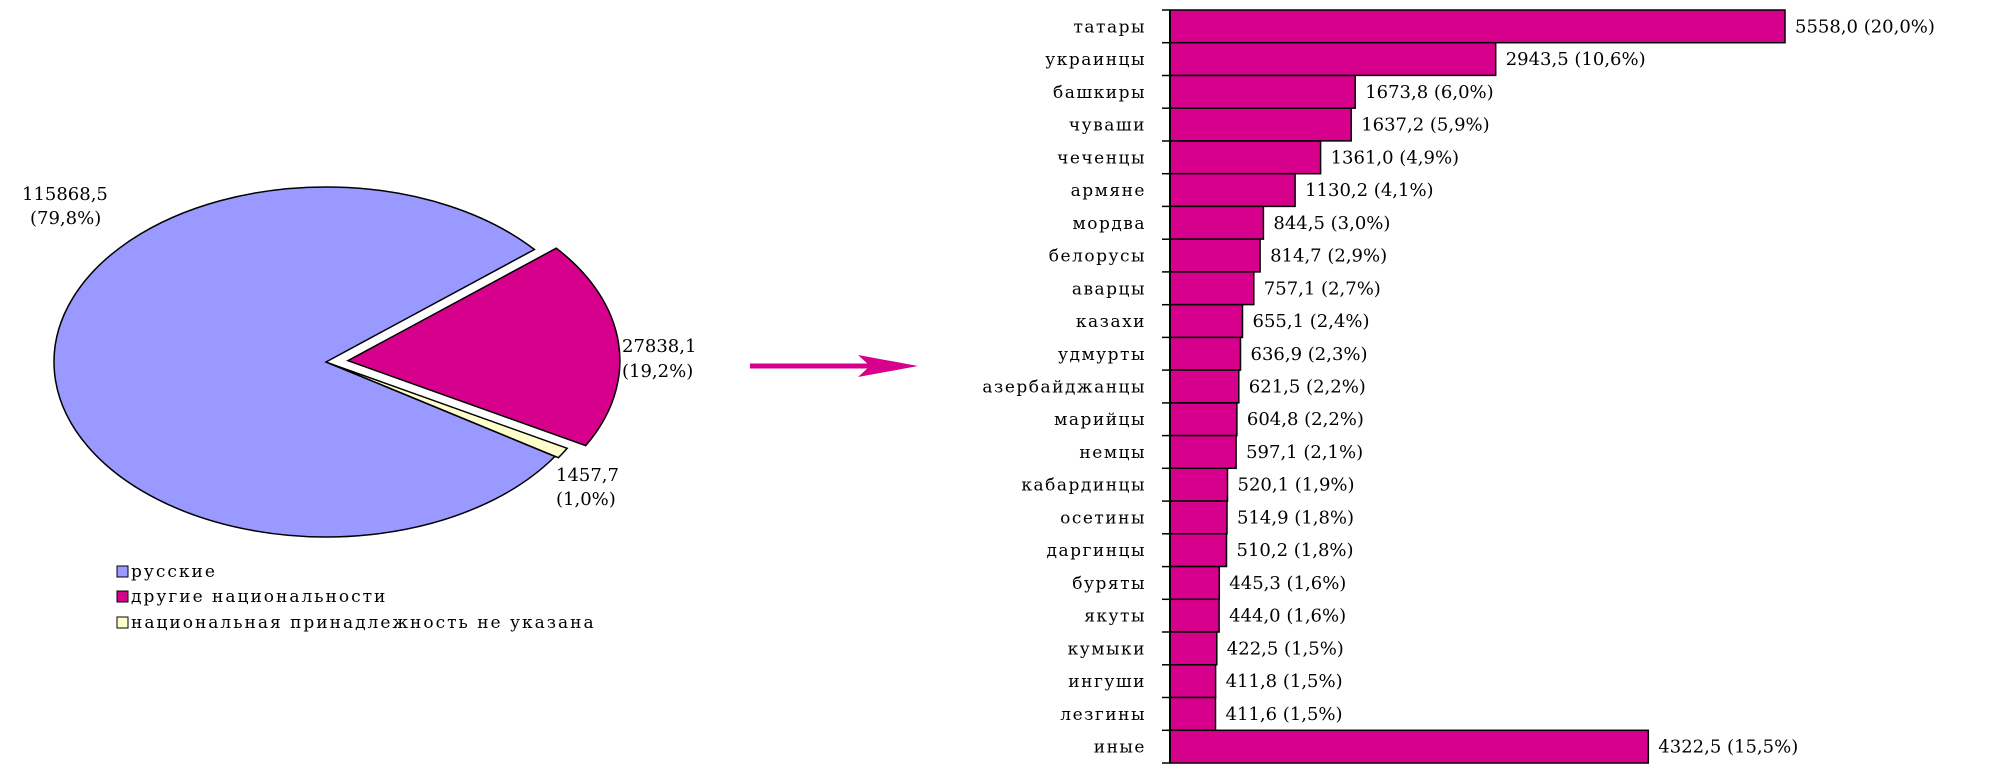 The image size is (1996, 778). Describe the element at coordinates (1728, 747) in the screenshot. I see `bar-data-label: 4322,5 (15,5%)` at that location.